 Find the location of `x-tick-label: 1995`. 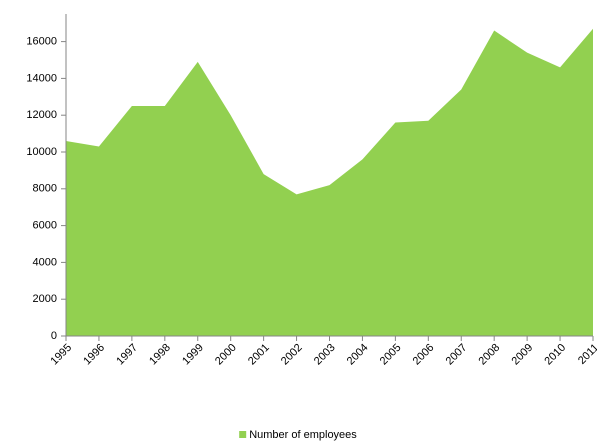

x-tick-label: 1995 is located at coordinates (61, 355).